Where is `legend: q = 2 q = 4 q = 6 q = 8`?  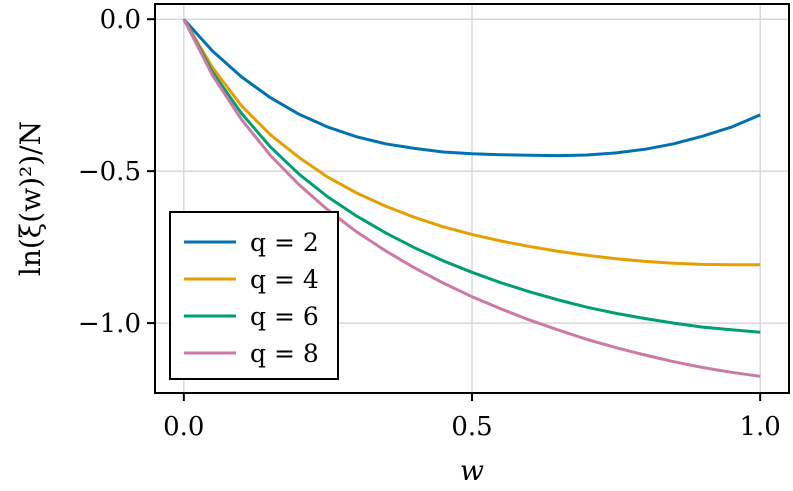 legend: q = 2 q = 4 q = 6 q = 8 is located at coordinates (254, 295).